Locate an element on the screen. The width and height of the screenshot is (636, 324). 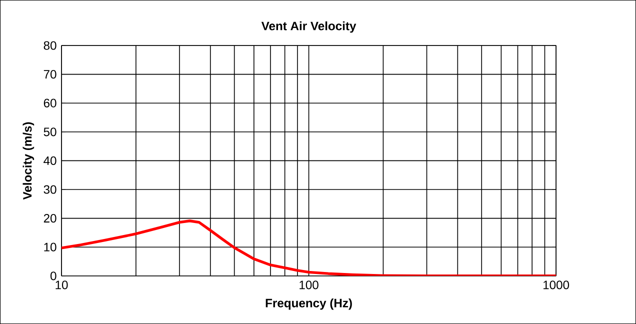
y-tick-label: 50 is located at coordinates (50, 132).